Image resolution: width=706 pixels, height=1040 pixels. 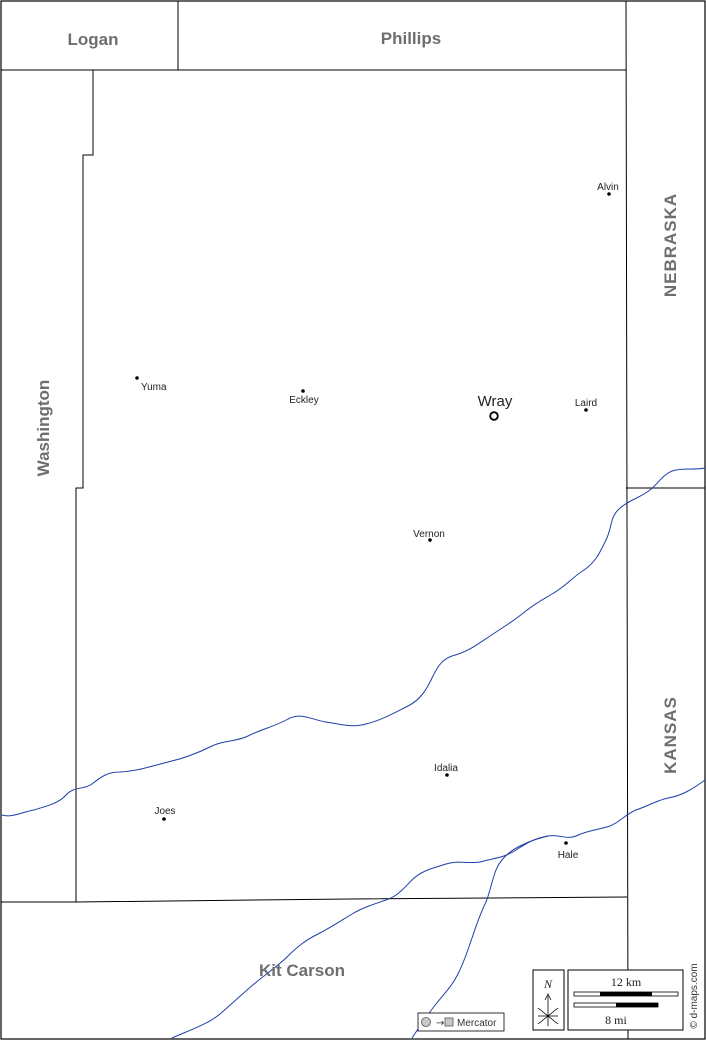 What do you see at coordinates (626, 982) in the screenshot?
I see `scale-label-km: 12 km` at bounding box center [626, 982].